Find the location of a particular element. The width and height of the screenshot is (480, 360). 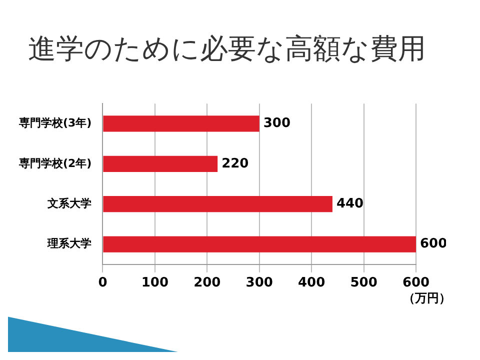

x-tick-label: 300 is located at coordinates (259, 283).